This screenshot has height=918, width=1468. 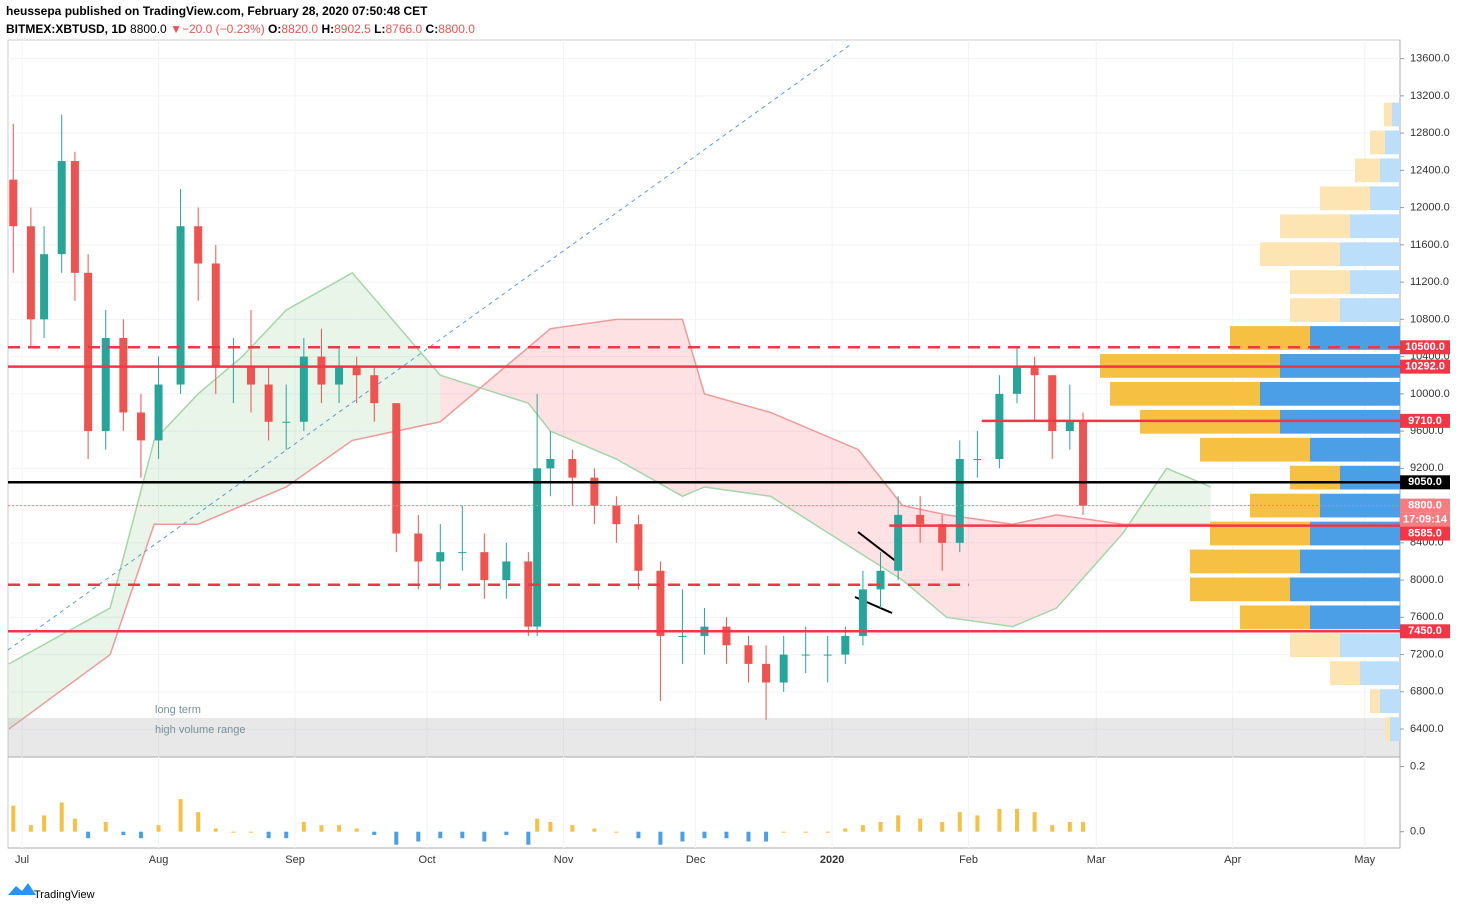 What do you see at coordinates (1429, 282) in the screenshot?
I see `y-tick-label: 11200.0` at bounding box center [1429, 282].